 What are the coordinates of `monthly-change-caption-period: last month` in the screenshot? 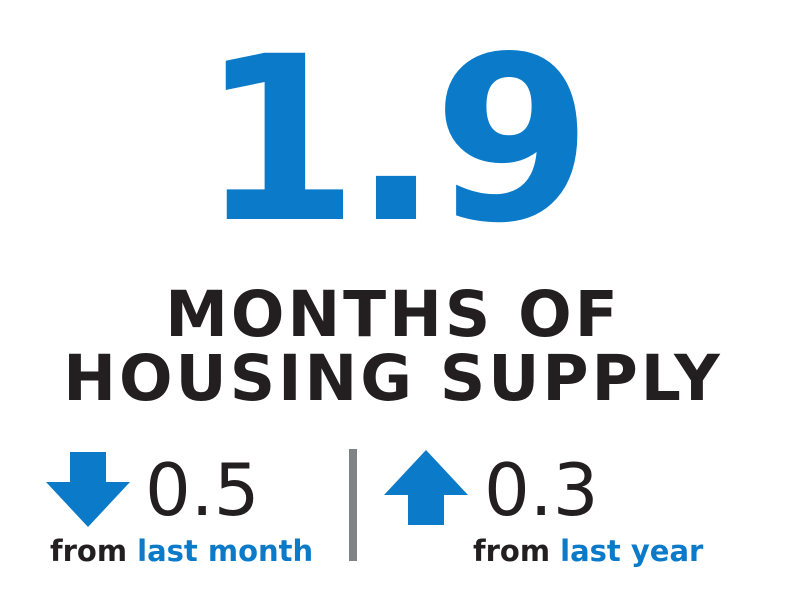 It's located at (225, 551).